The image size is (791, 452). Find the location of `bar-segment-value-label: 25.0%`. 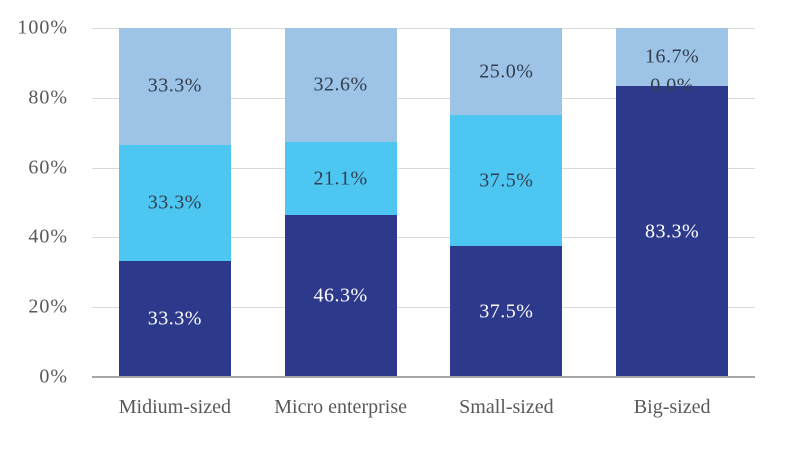

bar-segment-value-label: 25.0% is located at coordinates (506, 71).